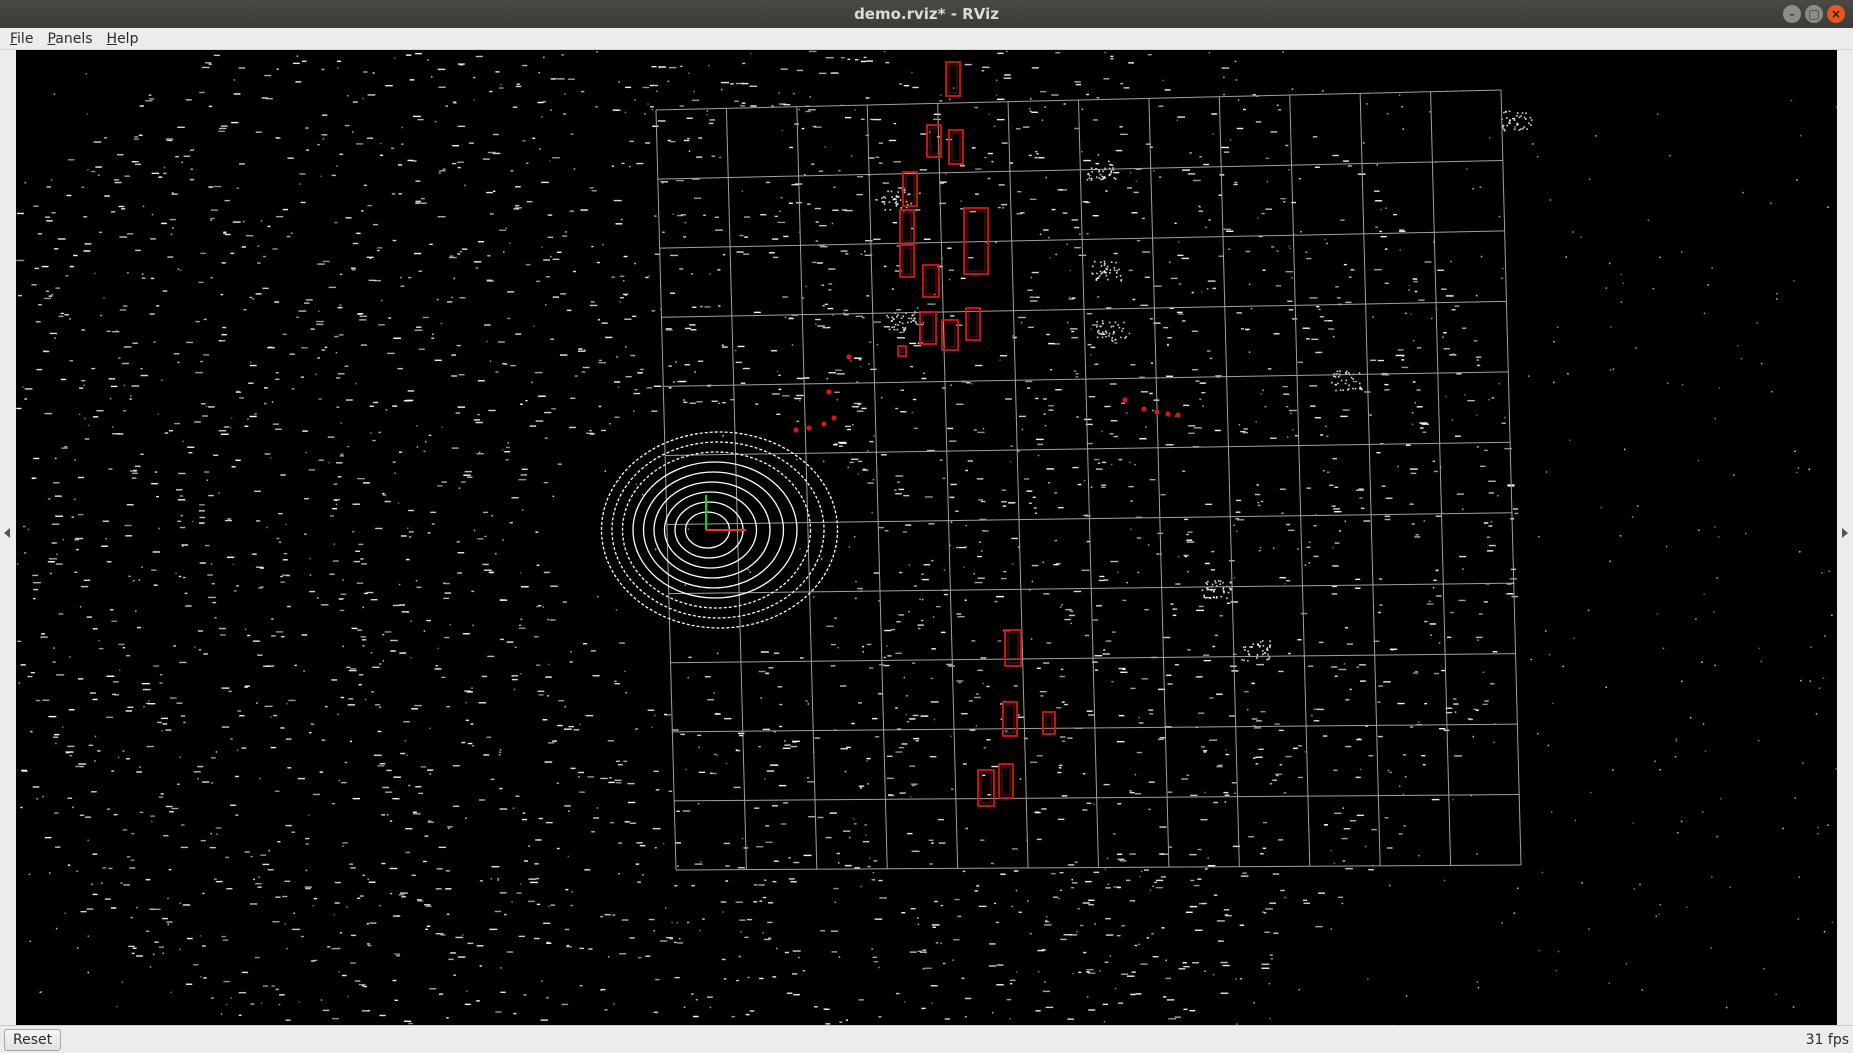  What do you see at coordinates (70, 38) in the screenshot?
I see `menu-panels: Panels` at bounding box center [70, 38].